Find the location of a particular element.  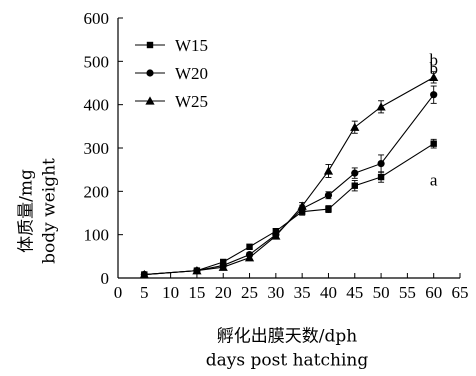

legend-item-w15: W15 is located at coordinates (171, 45).